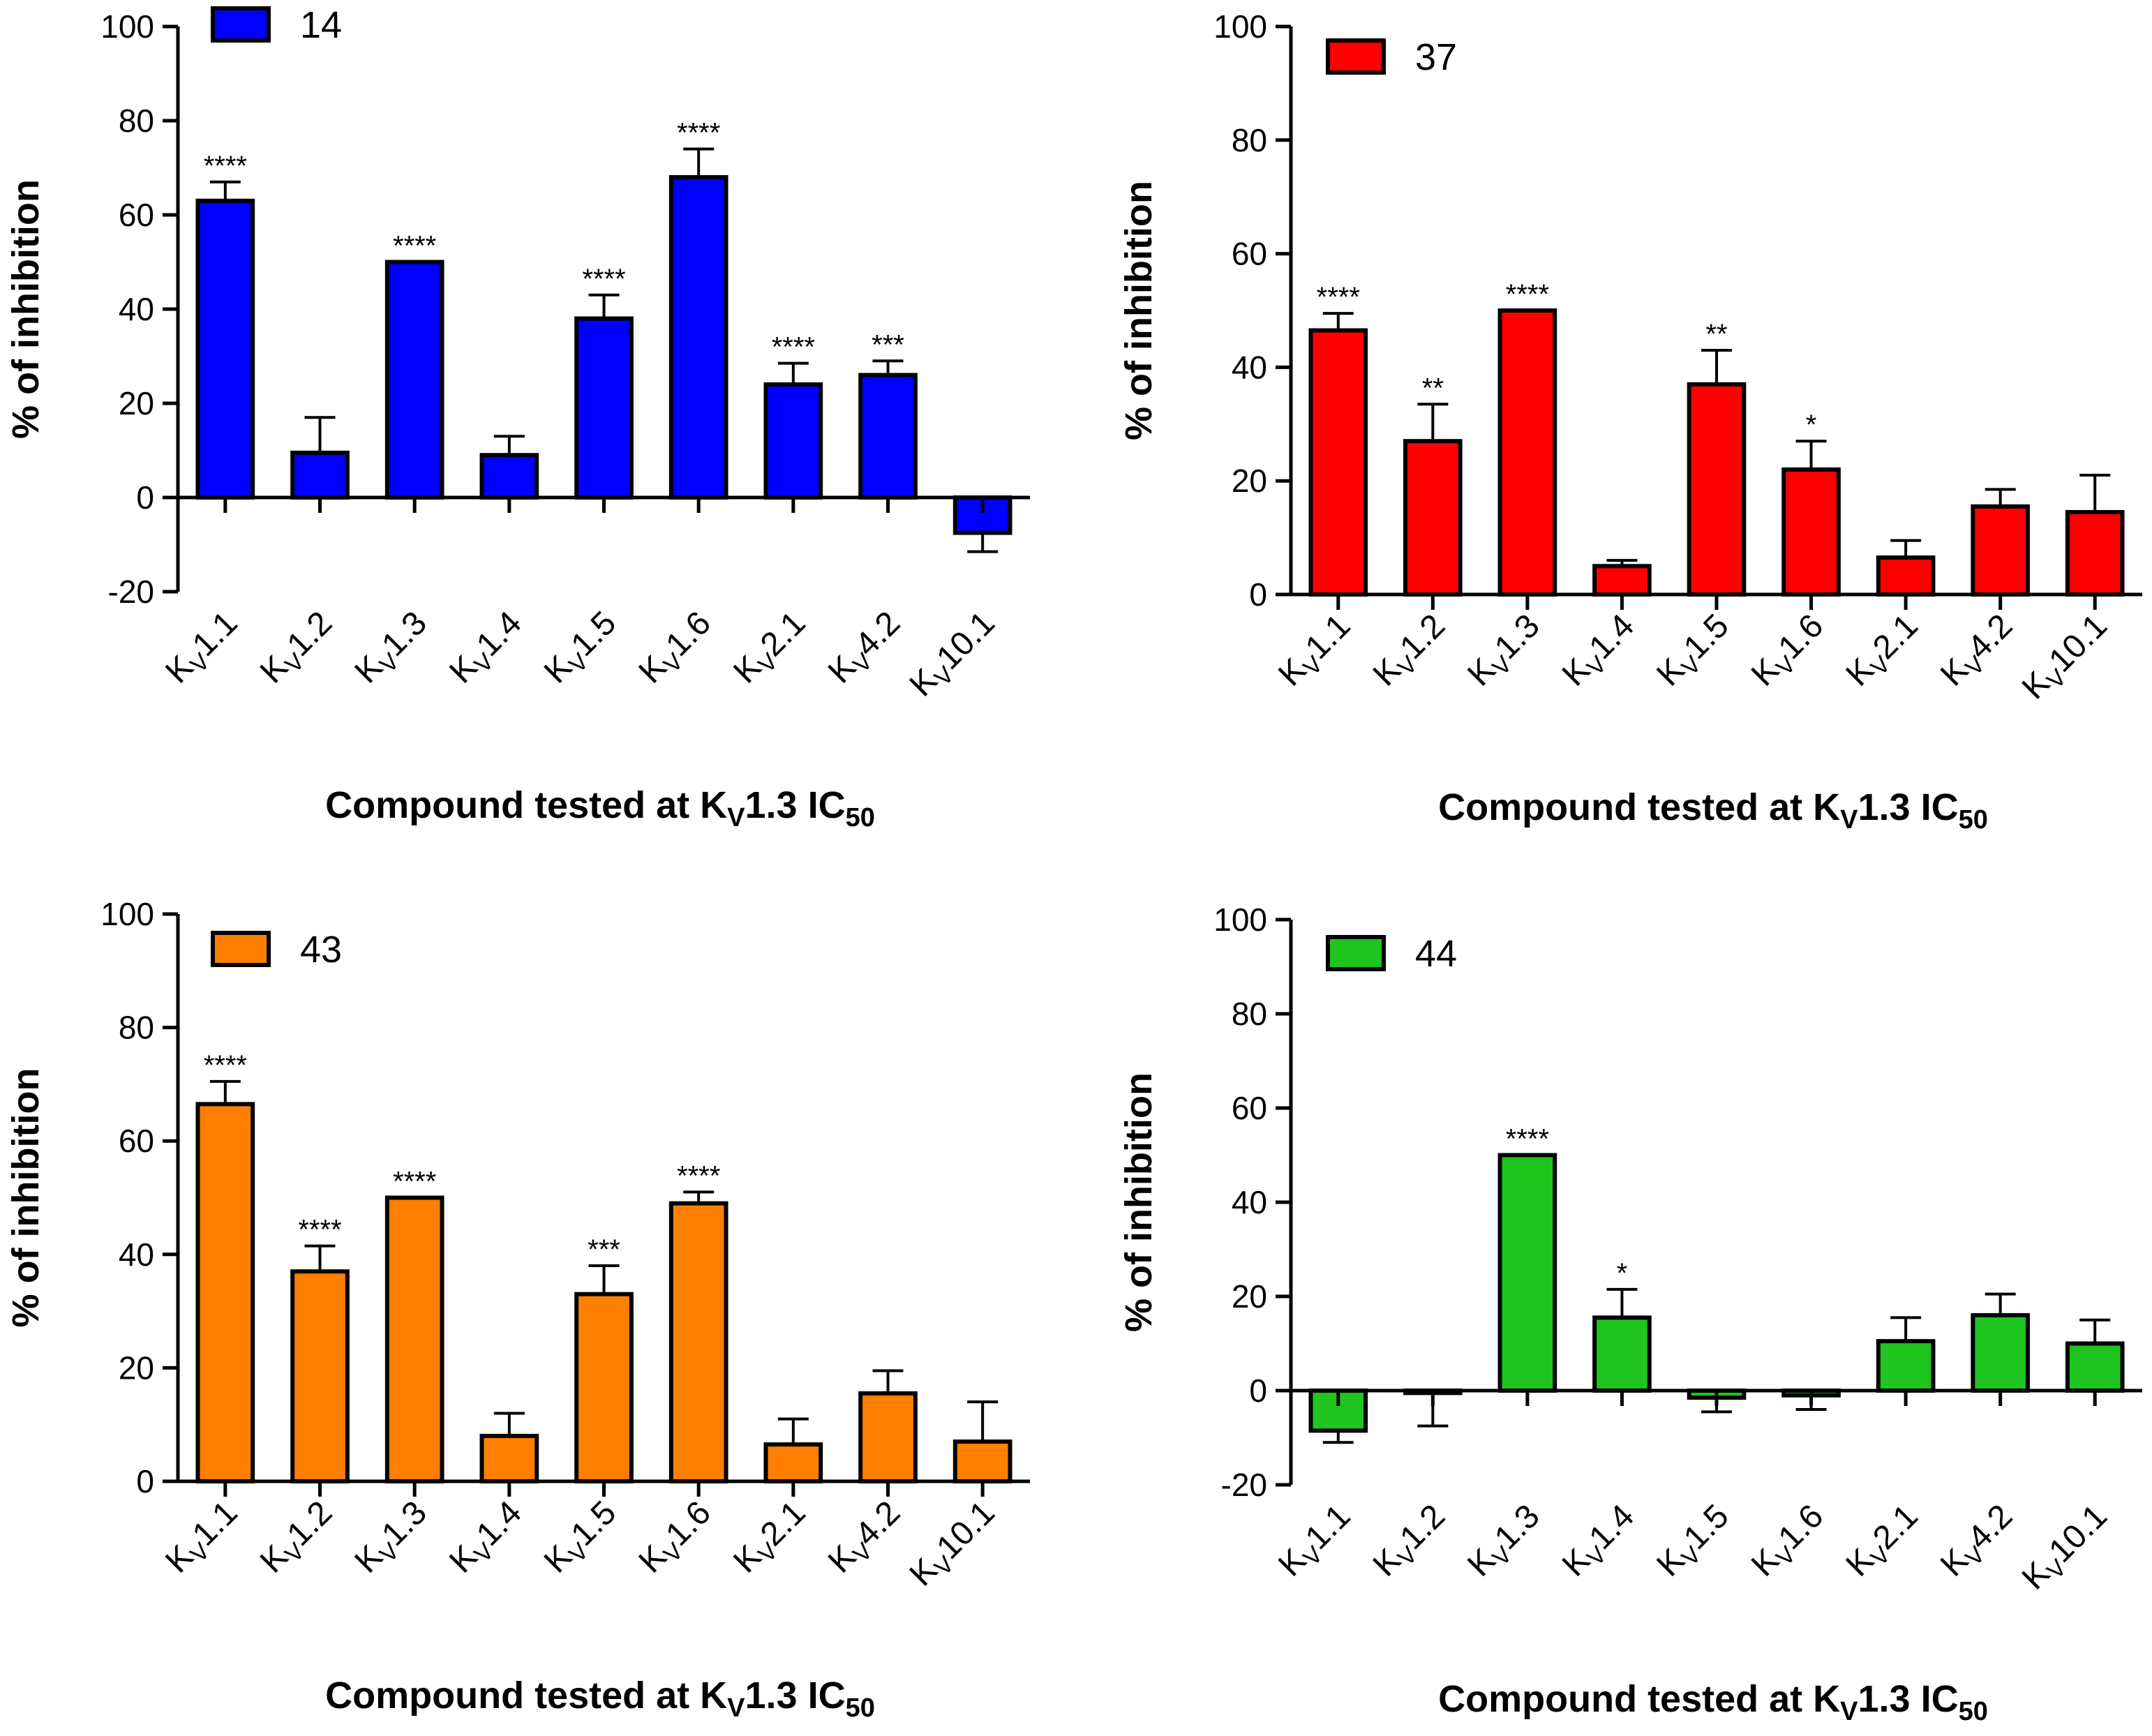 Image resolution: width=2152 pixels, height=1736 pixels. I want to click on x-axis-title: Compound tested at KV1.3 IC50, so click(1713, 810).